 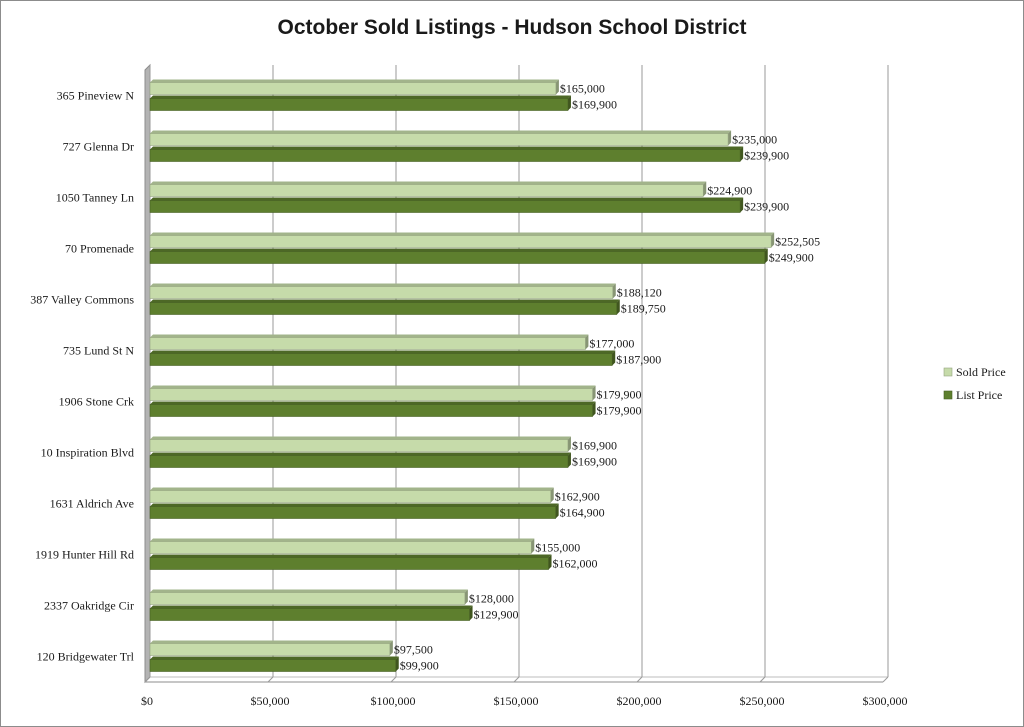 I want to click on category-label: 1631 Aldrich Ave, so click(x=92, y=504).